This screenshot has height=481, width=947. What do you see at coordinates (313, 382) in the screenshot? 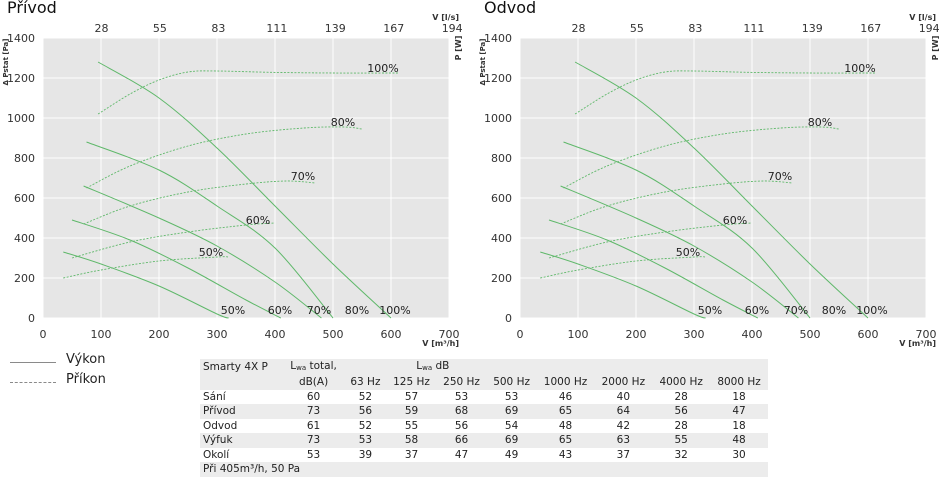
I see `total-unit: dB(A)` at bounding box center [313, 382].